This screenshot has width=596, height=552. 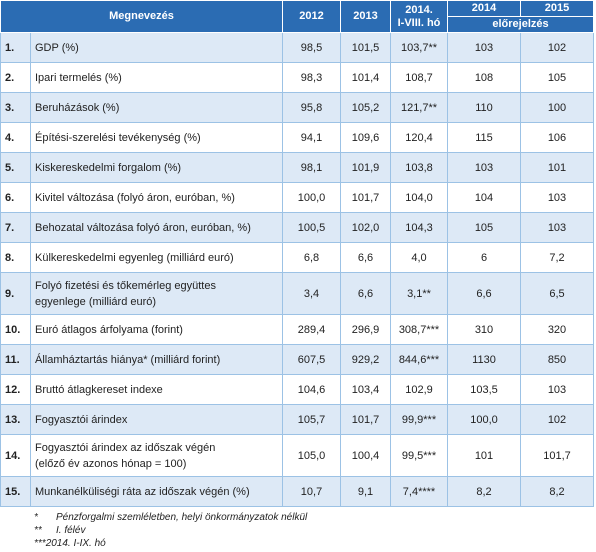 What do you see at coordinates (557, 491) in the screenshot?
I see `cell-value: 8,2` at bounding box center [557, 491].